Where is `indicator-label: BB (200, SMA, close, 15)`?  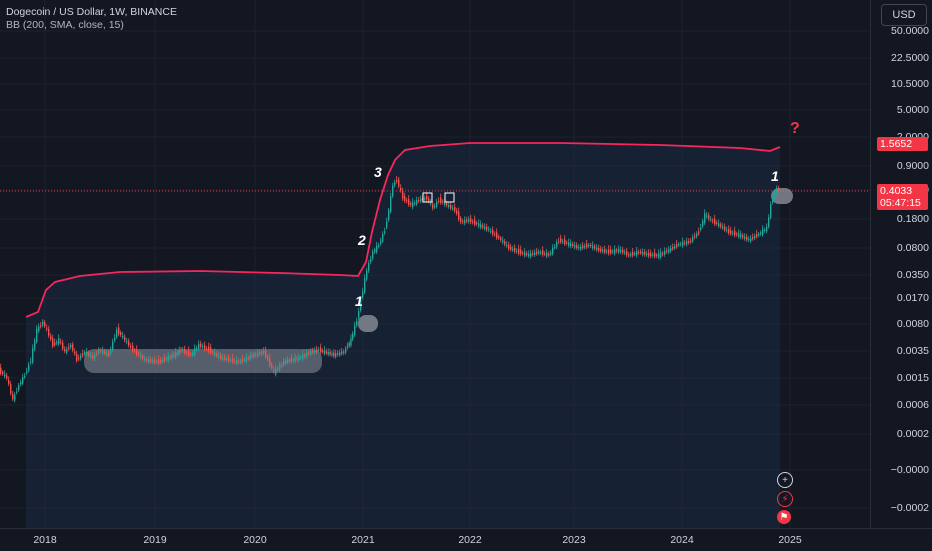
indicator-label: BB (200, SMA, close, 15) is located at coordinates (65, 25).